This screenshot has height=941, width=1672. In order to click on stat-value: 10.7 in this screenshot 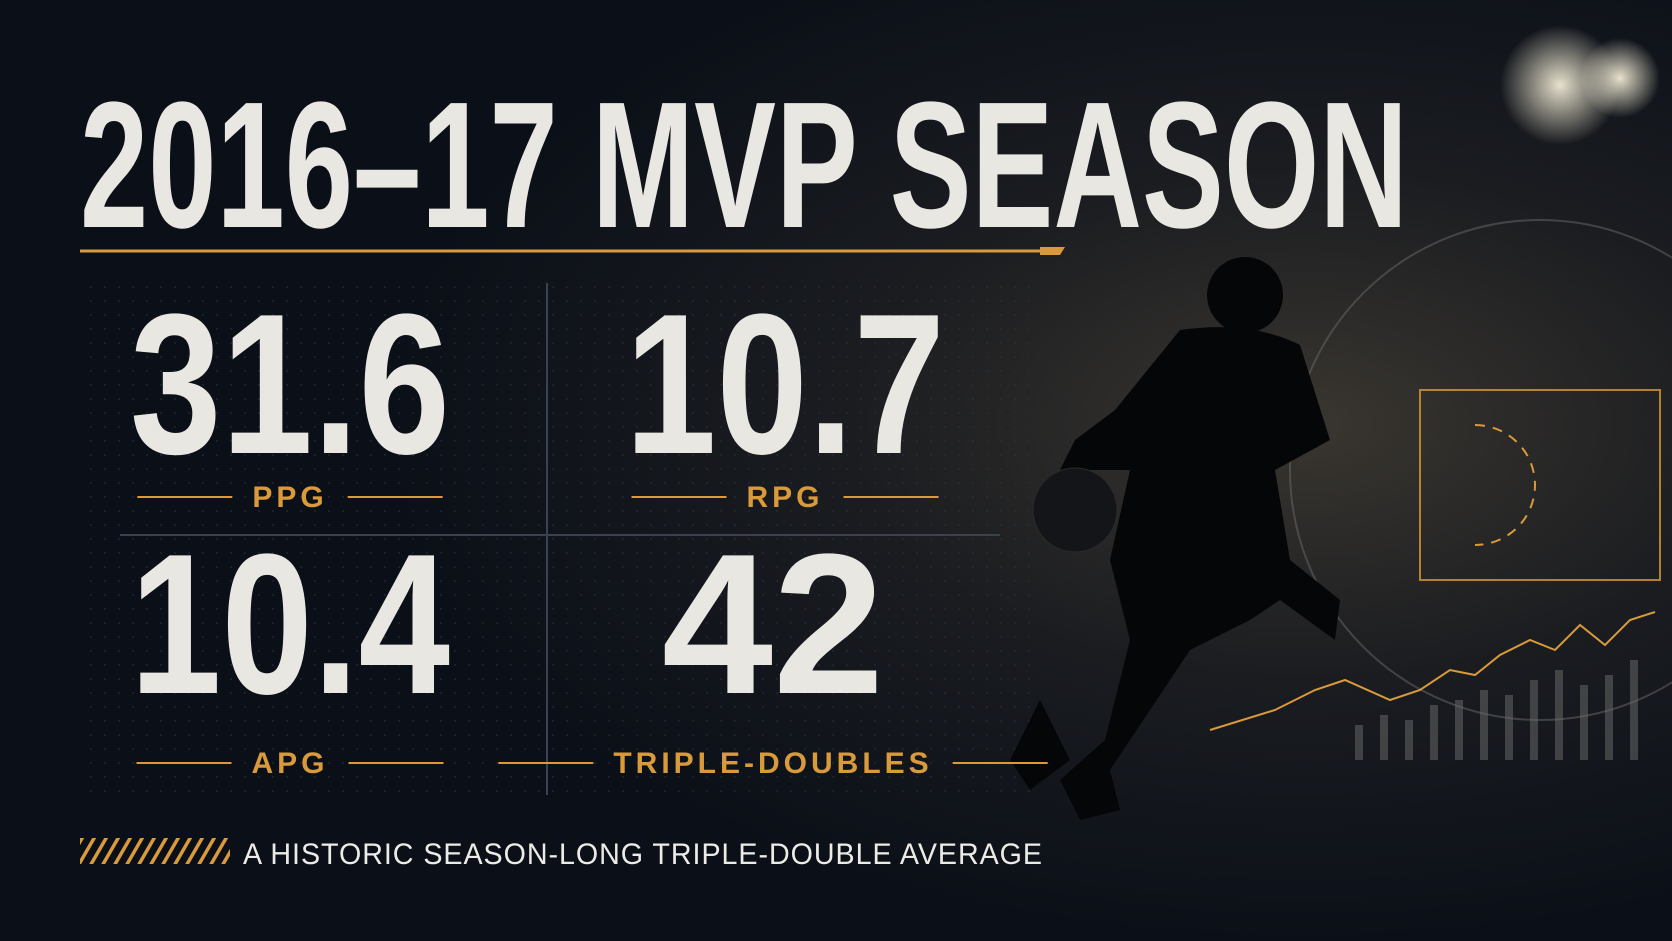, I will do `click(785, 384)`.